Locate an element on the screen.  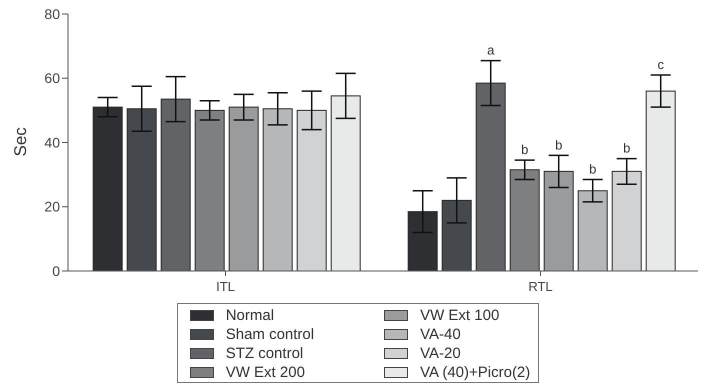
legend-label: VW Ext 100 is located at coordinates (460, 315).